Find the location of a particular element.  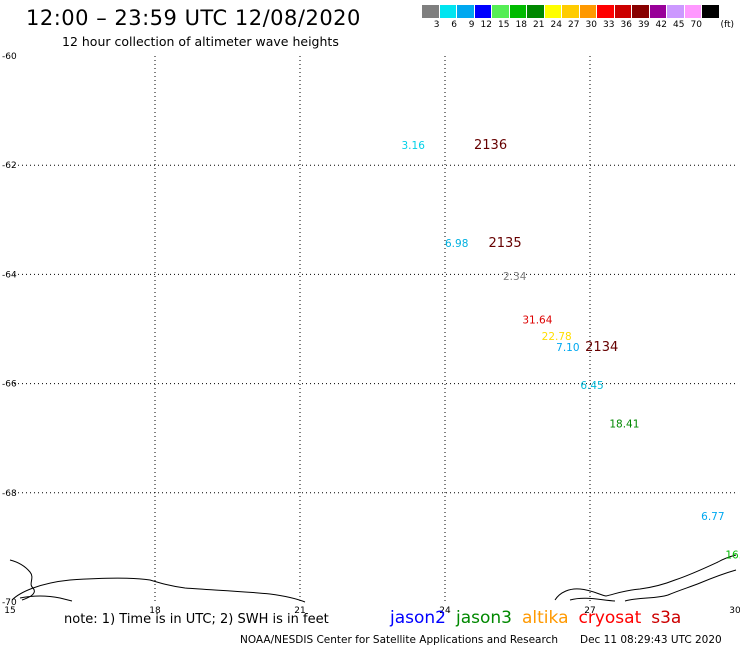

color-scale-label: 45 is located at coordinates (679, 25).